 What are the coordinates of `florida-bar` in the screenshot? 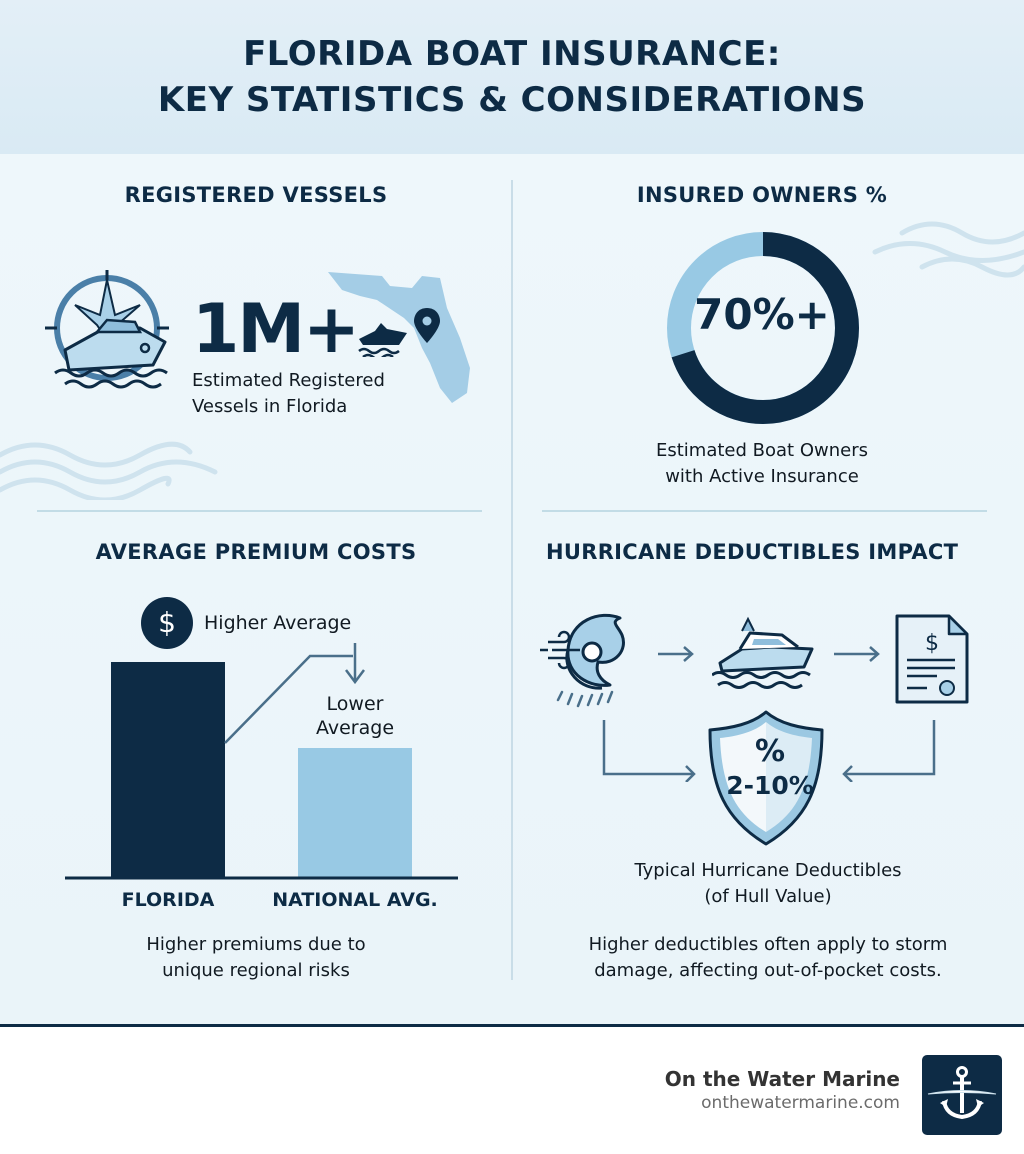 It's located at (168, 770).